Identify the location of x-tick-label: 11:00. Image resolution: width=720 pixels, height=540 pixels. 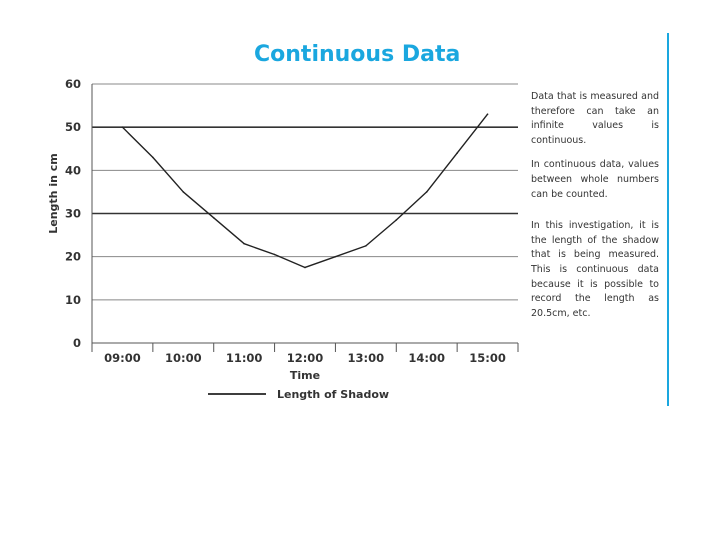
(244, 358).